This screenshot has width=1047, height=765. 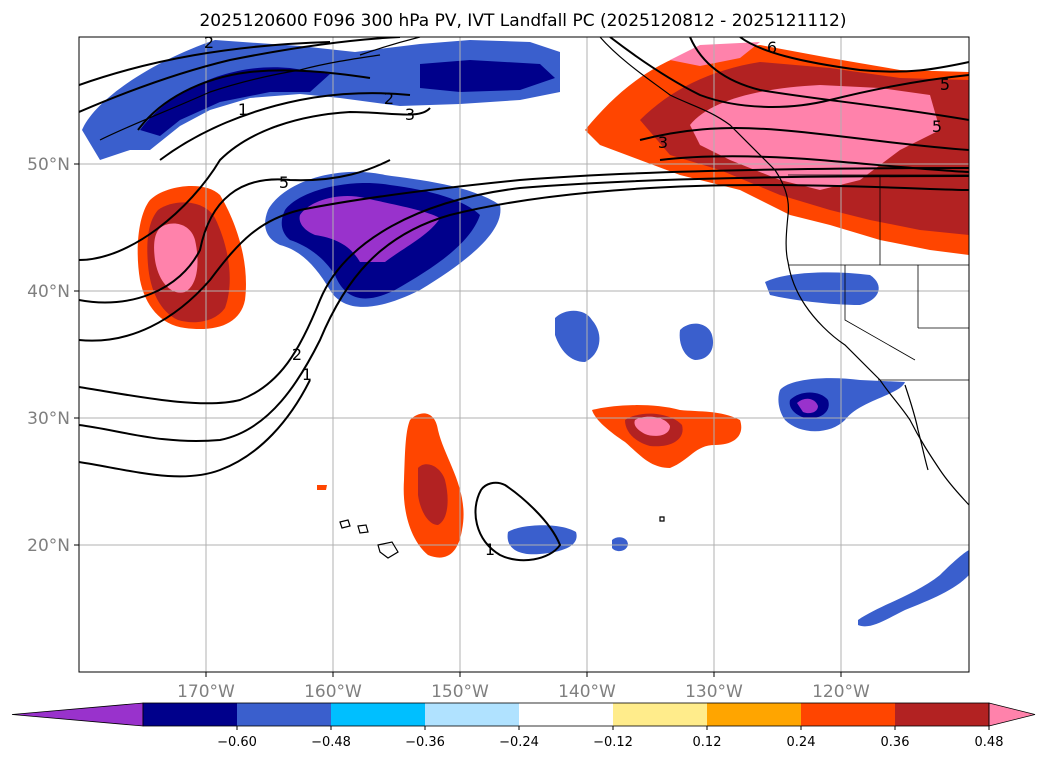 I want to click on x-tick-label: 170°W, so click(x=206, y=692).